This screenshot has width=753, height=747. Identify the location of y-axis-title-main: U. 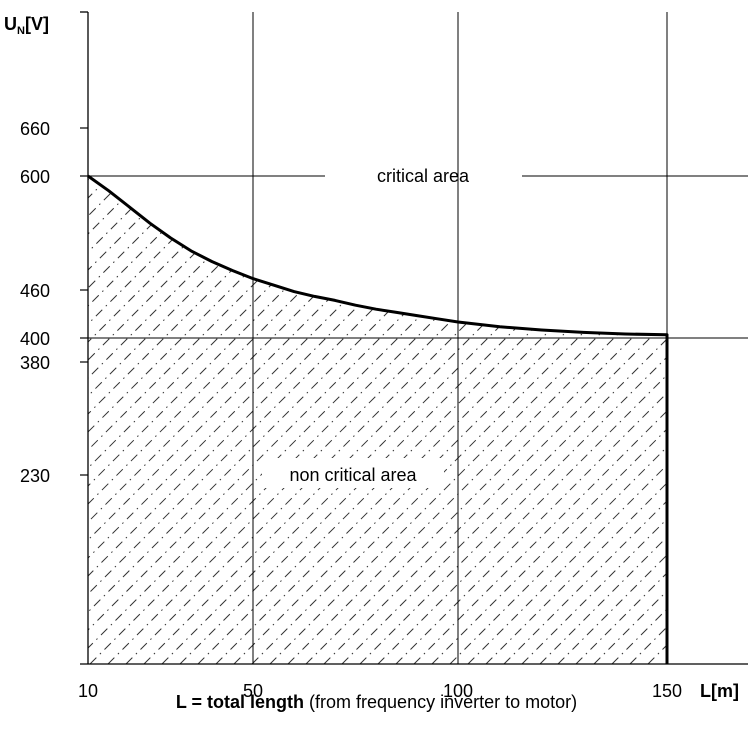
(10, 24).